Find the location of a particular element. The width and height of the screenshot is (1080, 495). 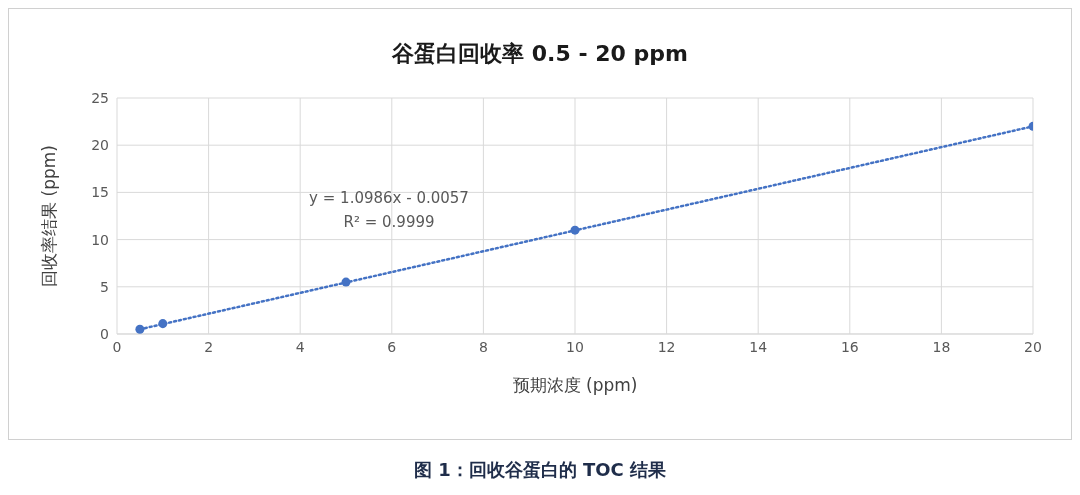

y-axis-title: 回收率结果 (ppm) is located at coordinates (49, 216).